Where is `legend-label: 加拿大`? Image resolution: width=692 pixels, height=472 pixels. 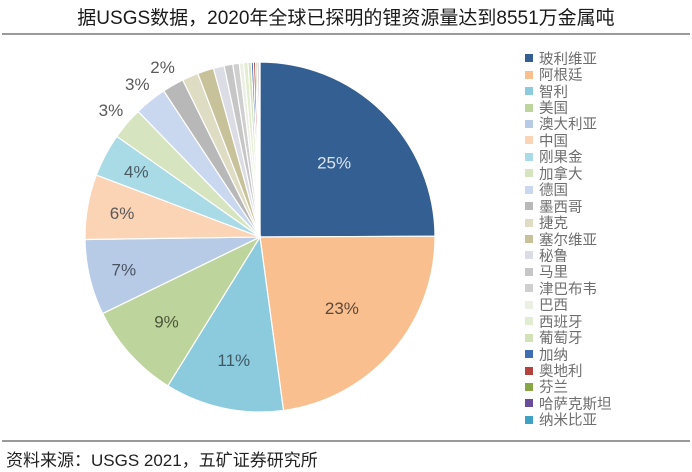 legend-label: 加拿大 is located at coordinates (561, 174).